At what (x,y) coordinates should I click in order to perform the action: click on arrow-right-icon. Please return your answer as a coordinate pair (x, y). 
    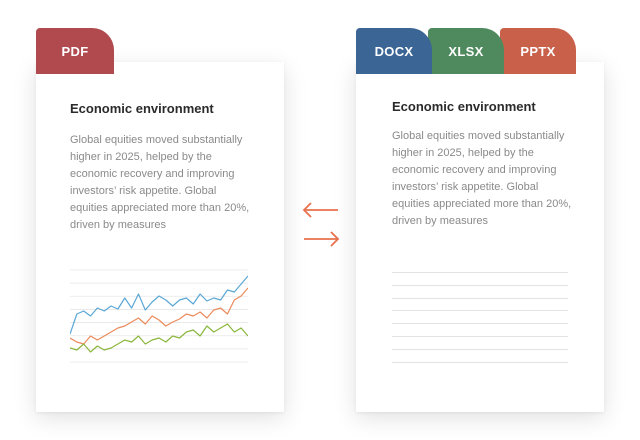
    Looking at the image, I should click on (322, 239).